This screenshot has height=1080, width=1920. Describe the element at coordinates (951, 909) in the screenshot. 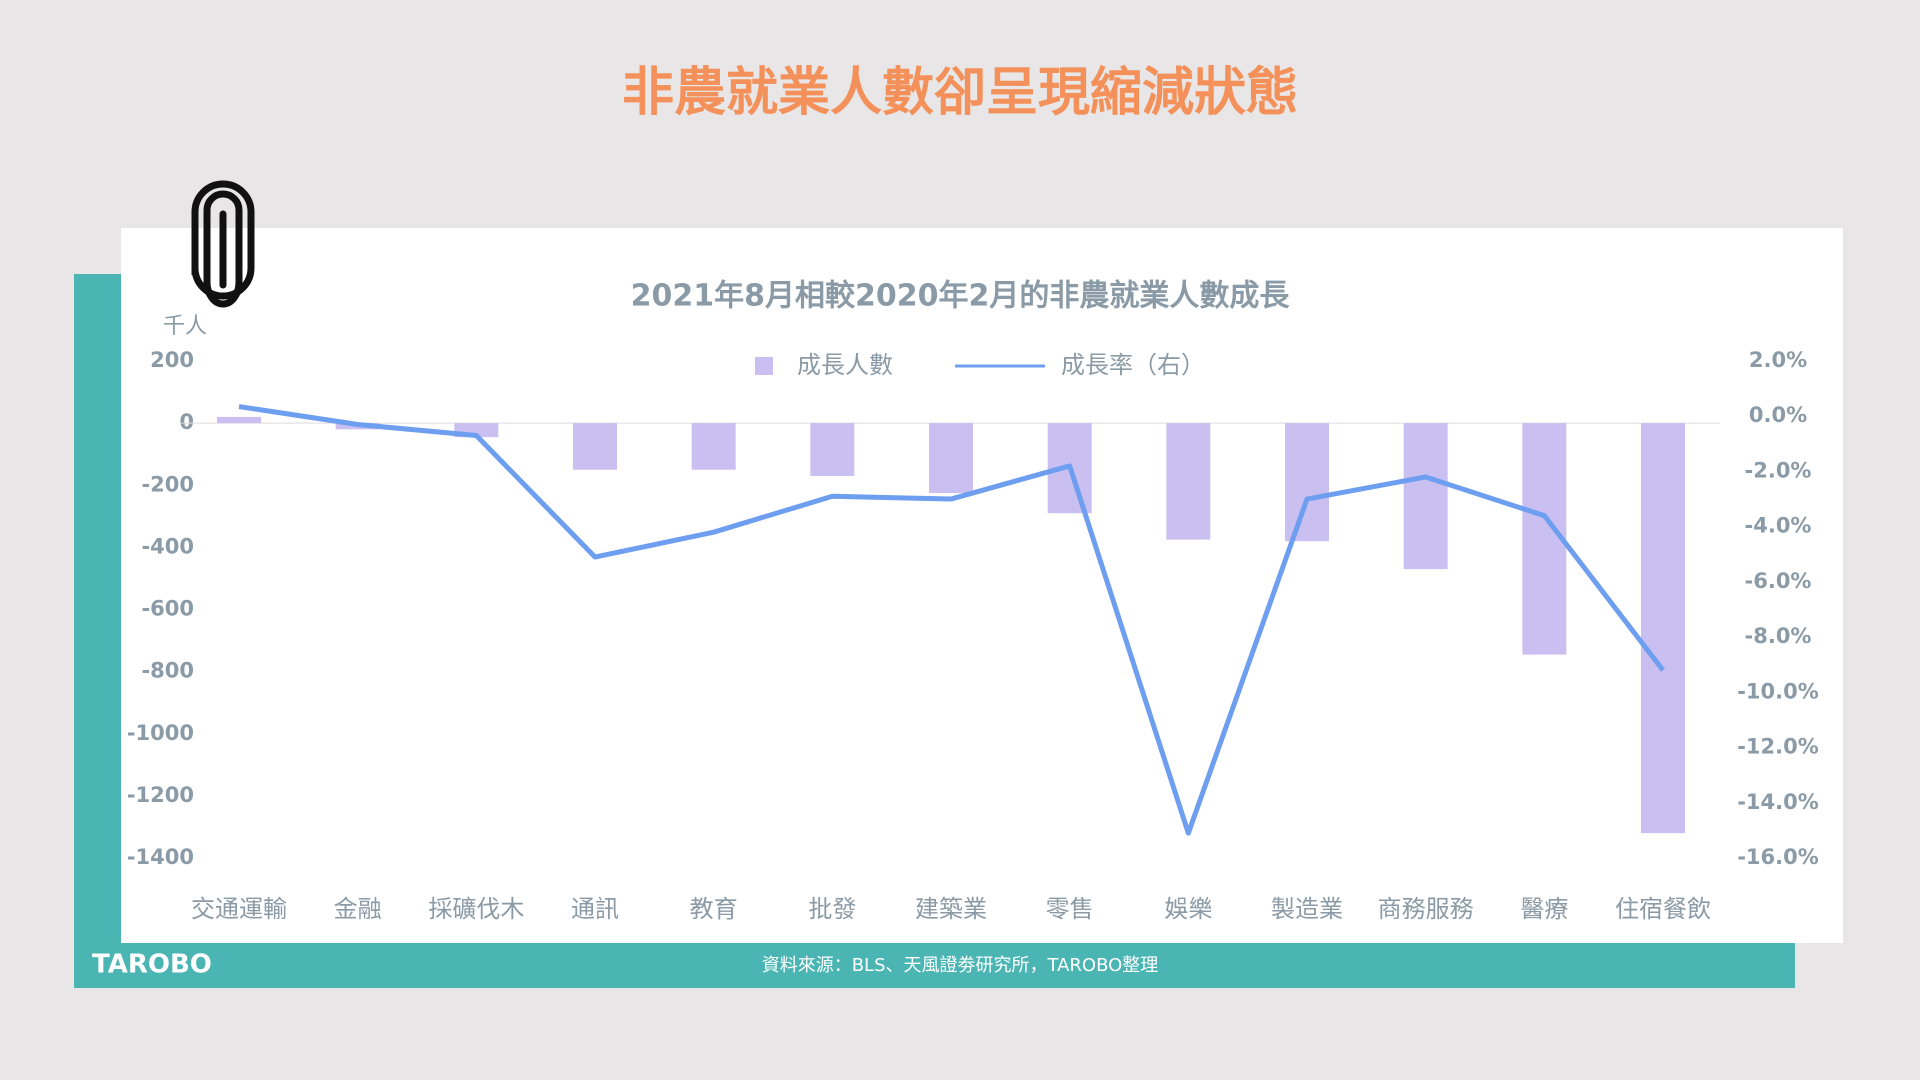

I see `x-tick-label: 建築業` at that location.